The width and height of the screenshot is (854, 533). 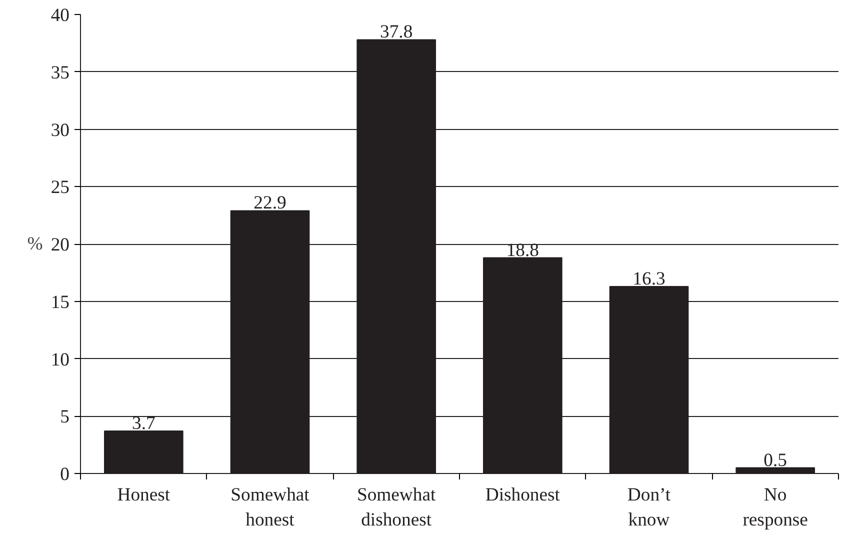 I want to click on y-tick-label: 20, so click(x=60, y=245).